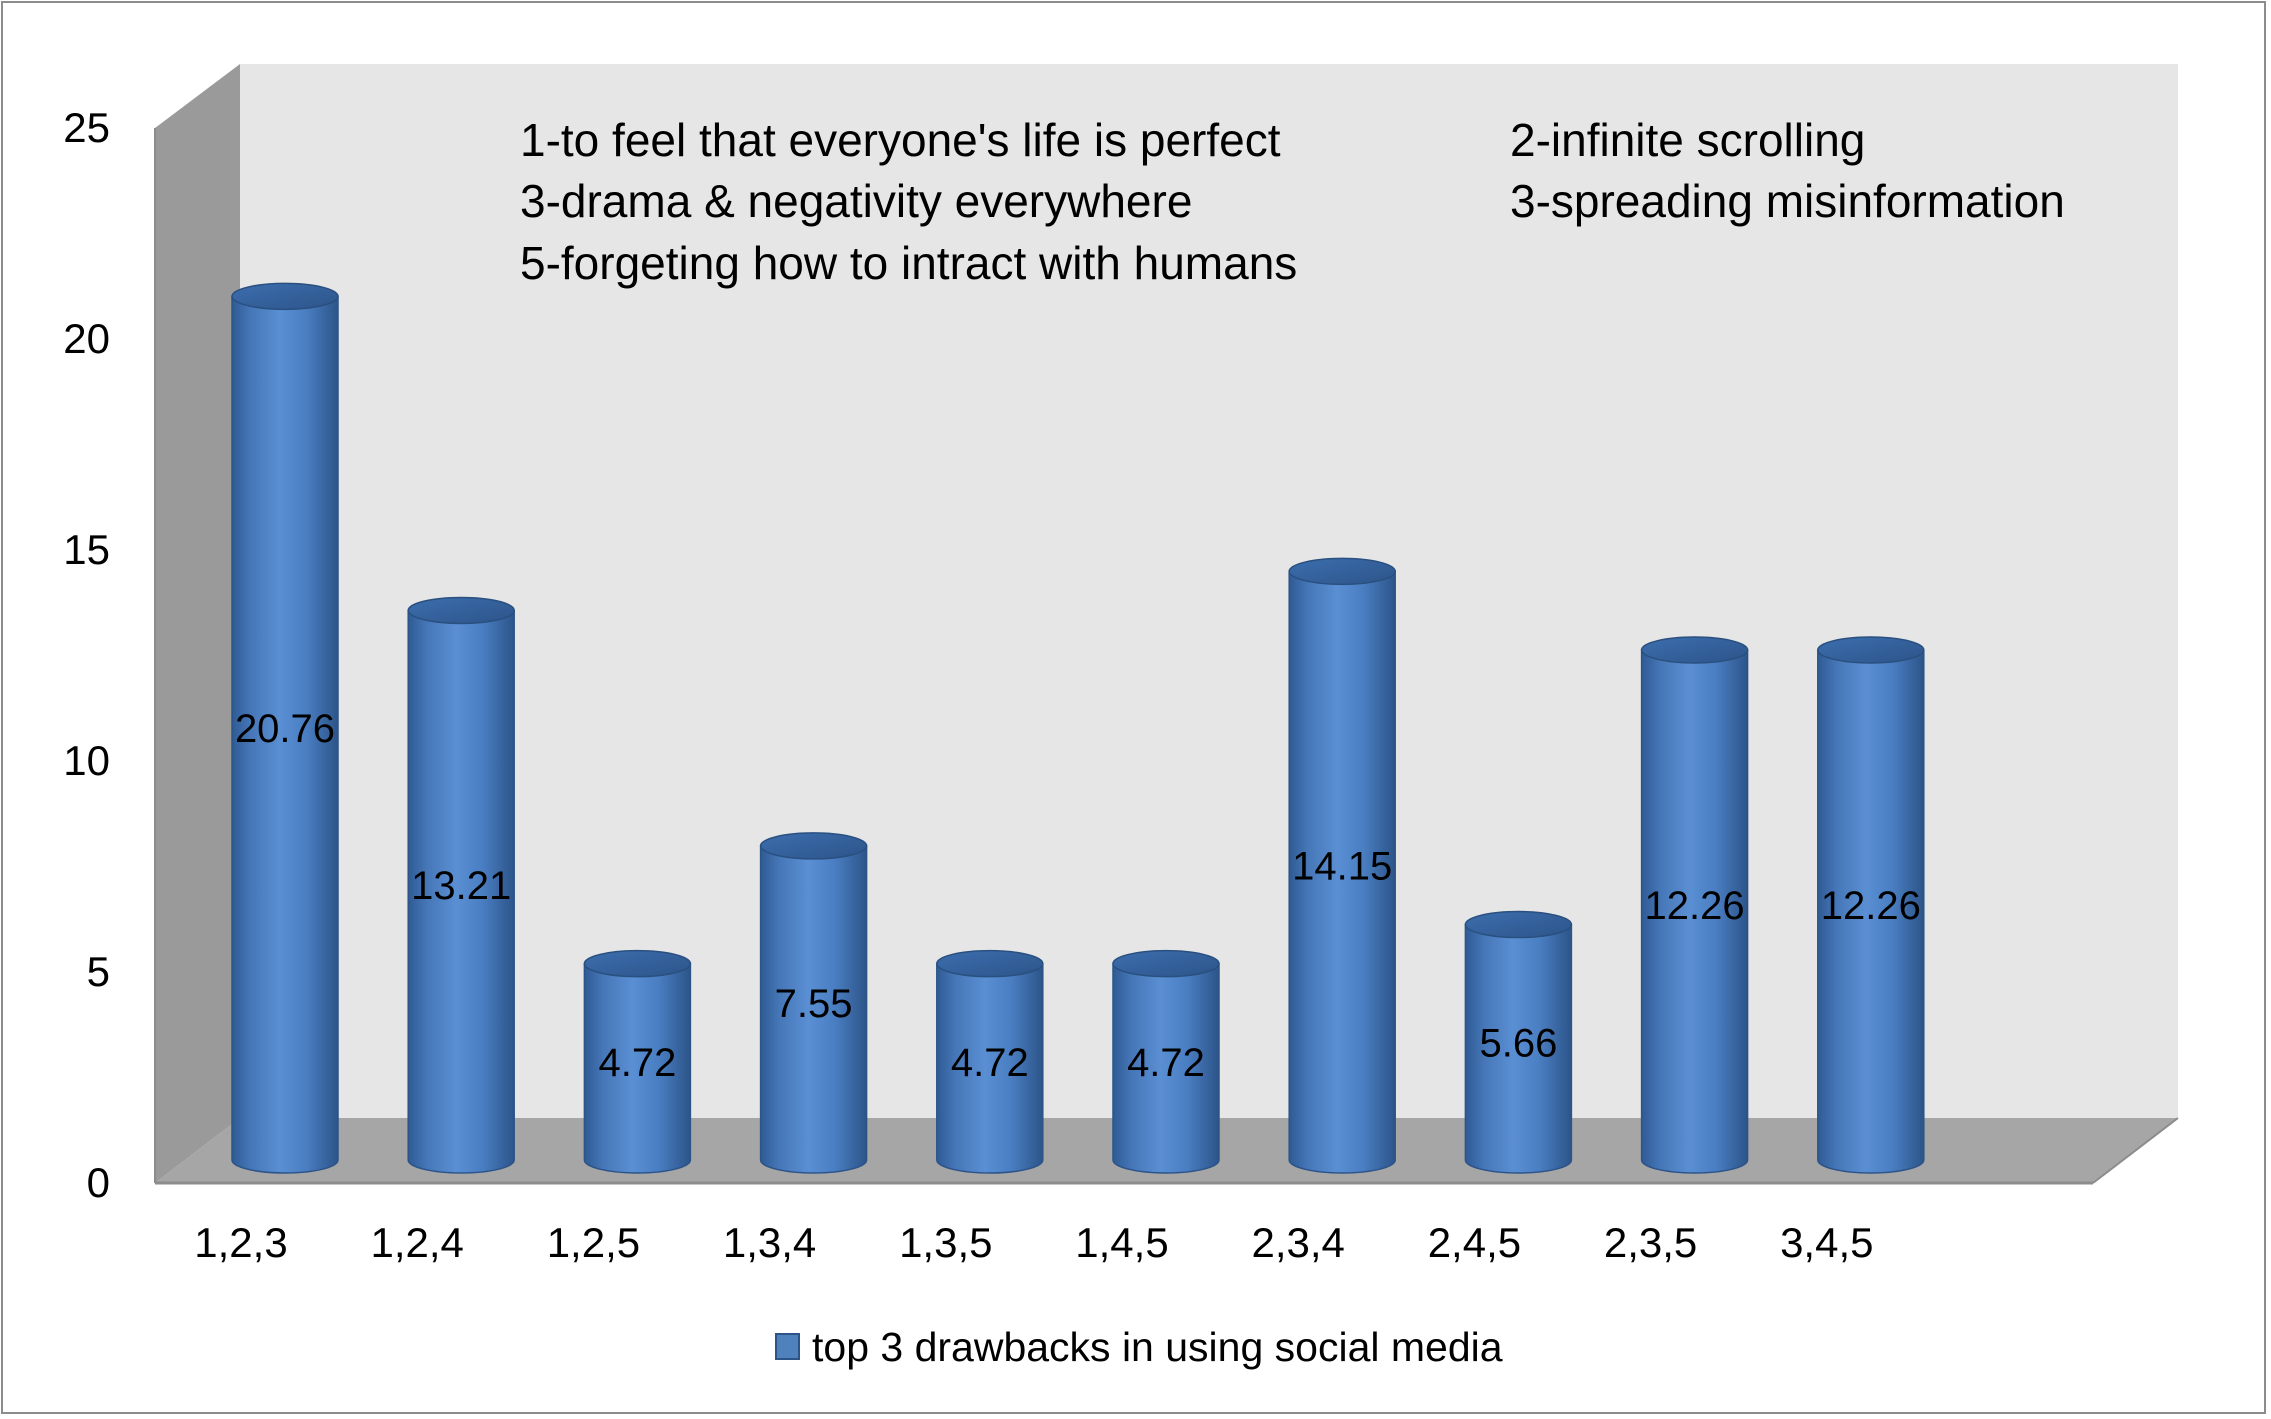  I want to click on x-tick-label: 1,2,5, so click(593, 1242).